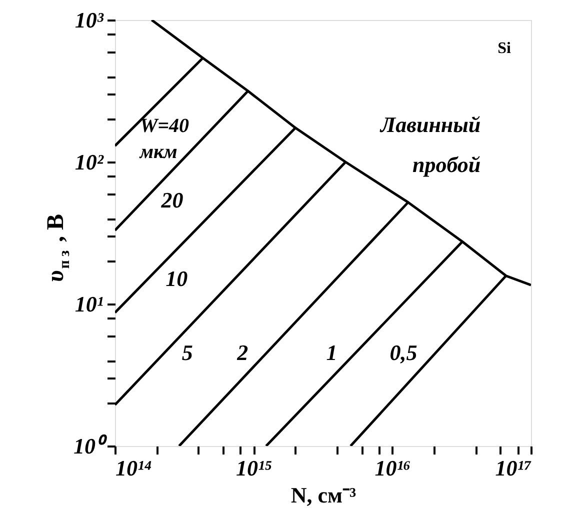  I want to click on annotation: 1, so click(332, 353).